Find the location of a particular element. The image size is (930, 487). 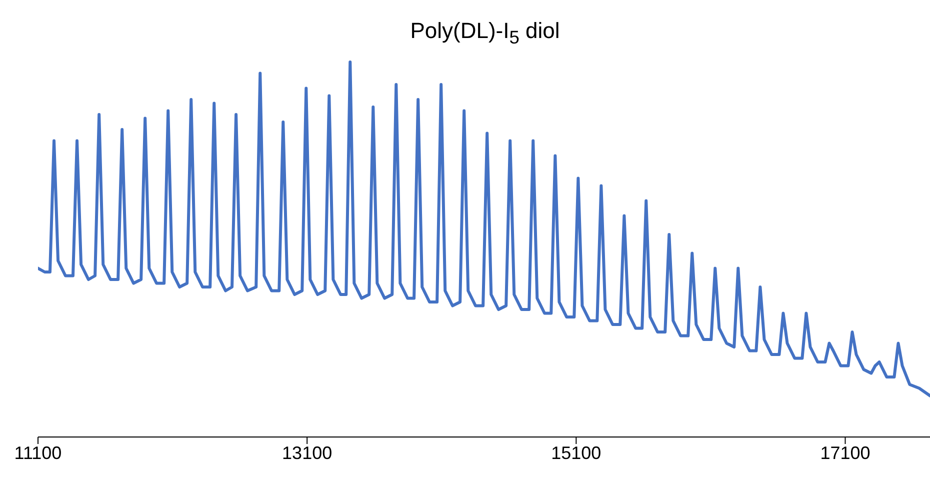

x-tick-label: 15100 is located at coordinates (576, 452).